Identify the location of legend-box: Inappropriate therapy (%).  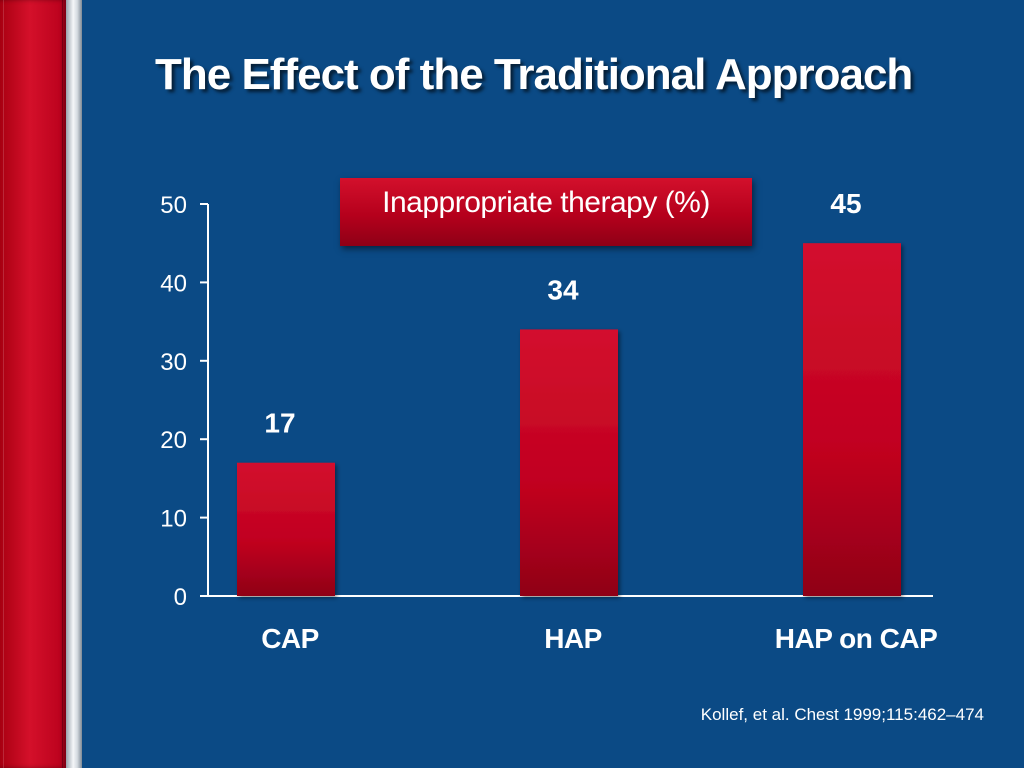
(546, 212).